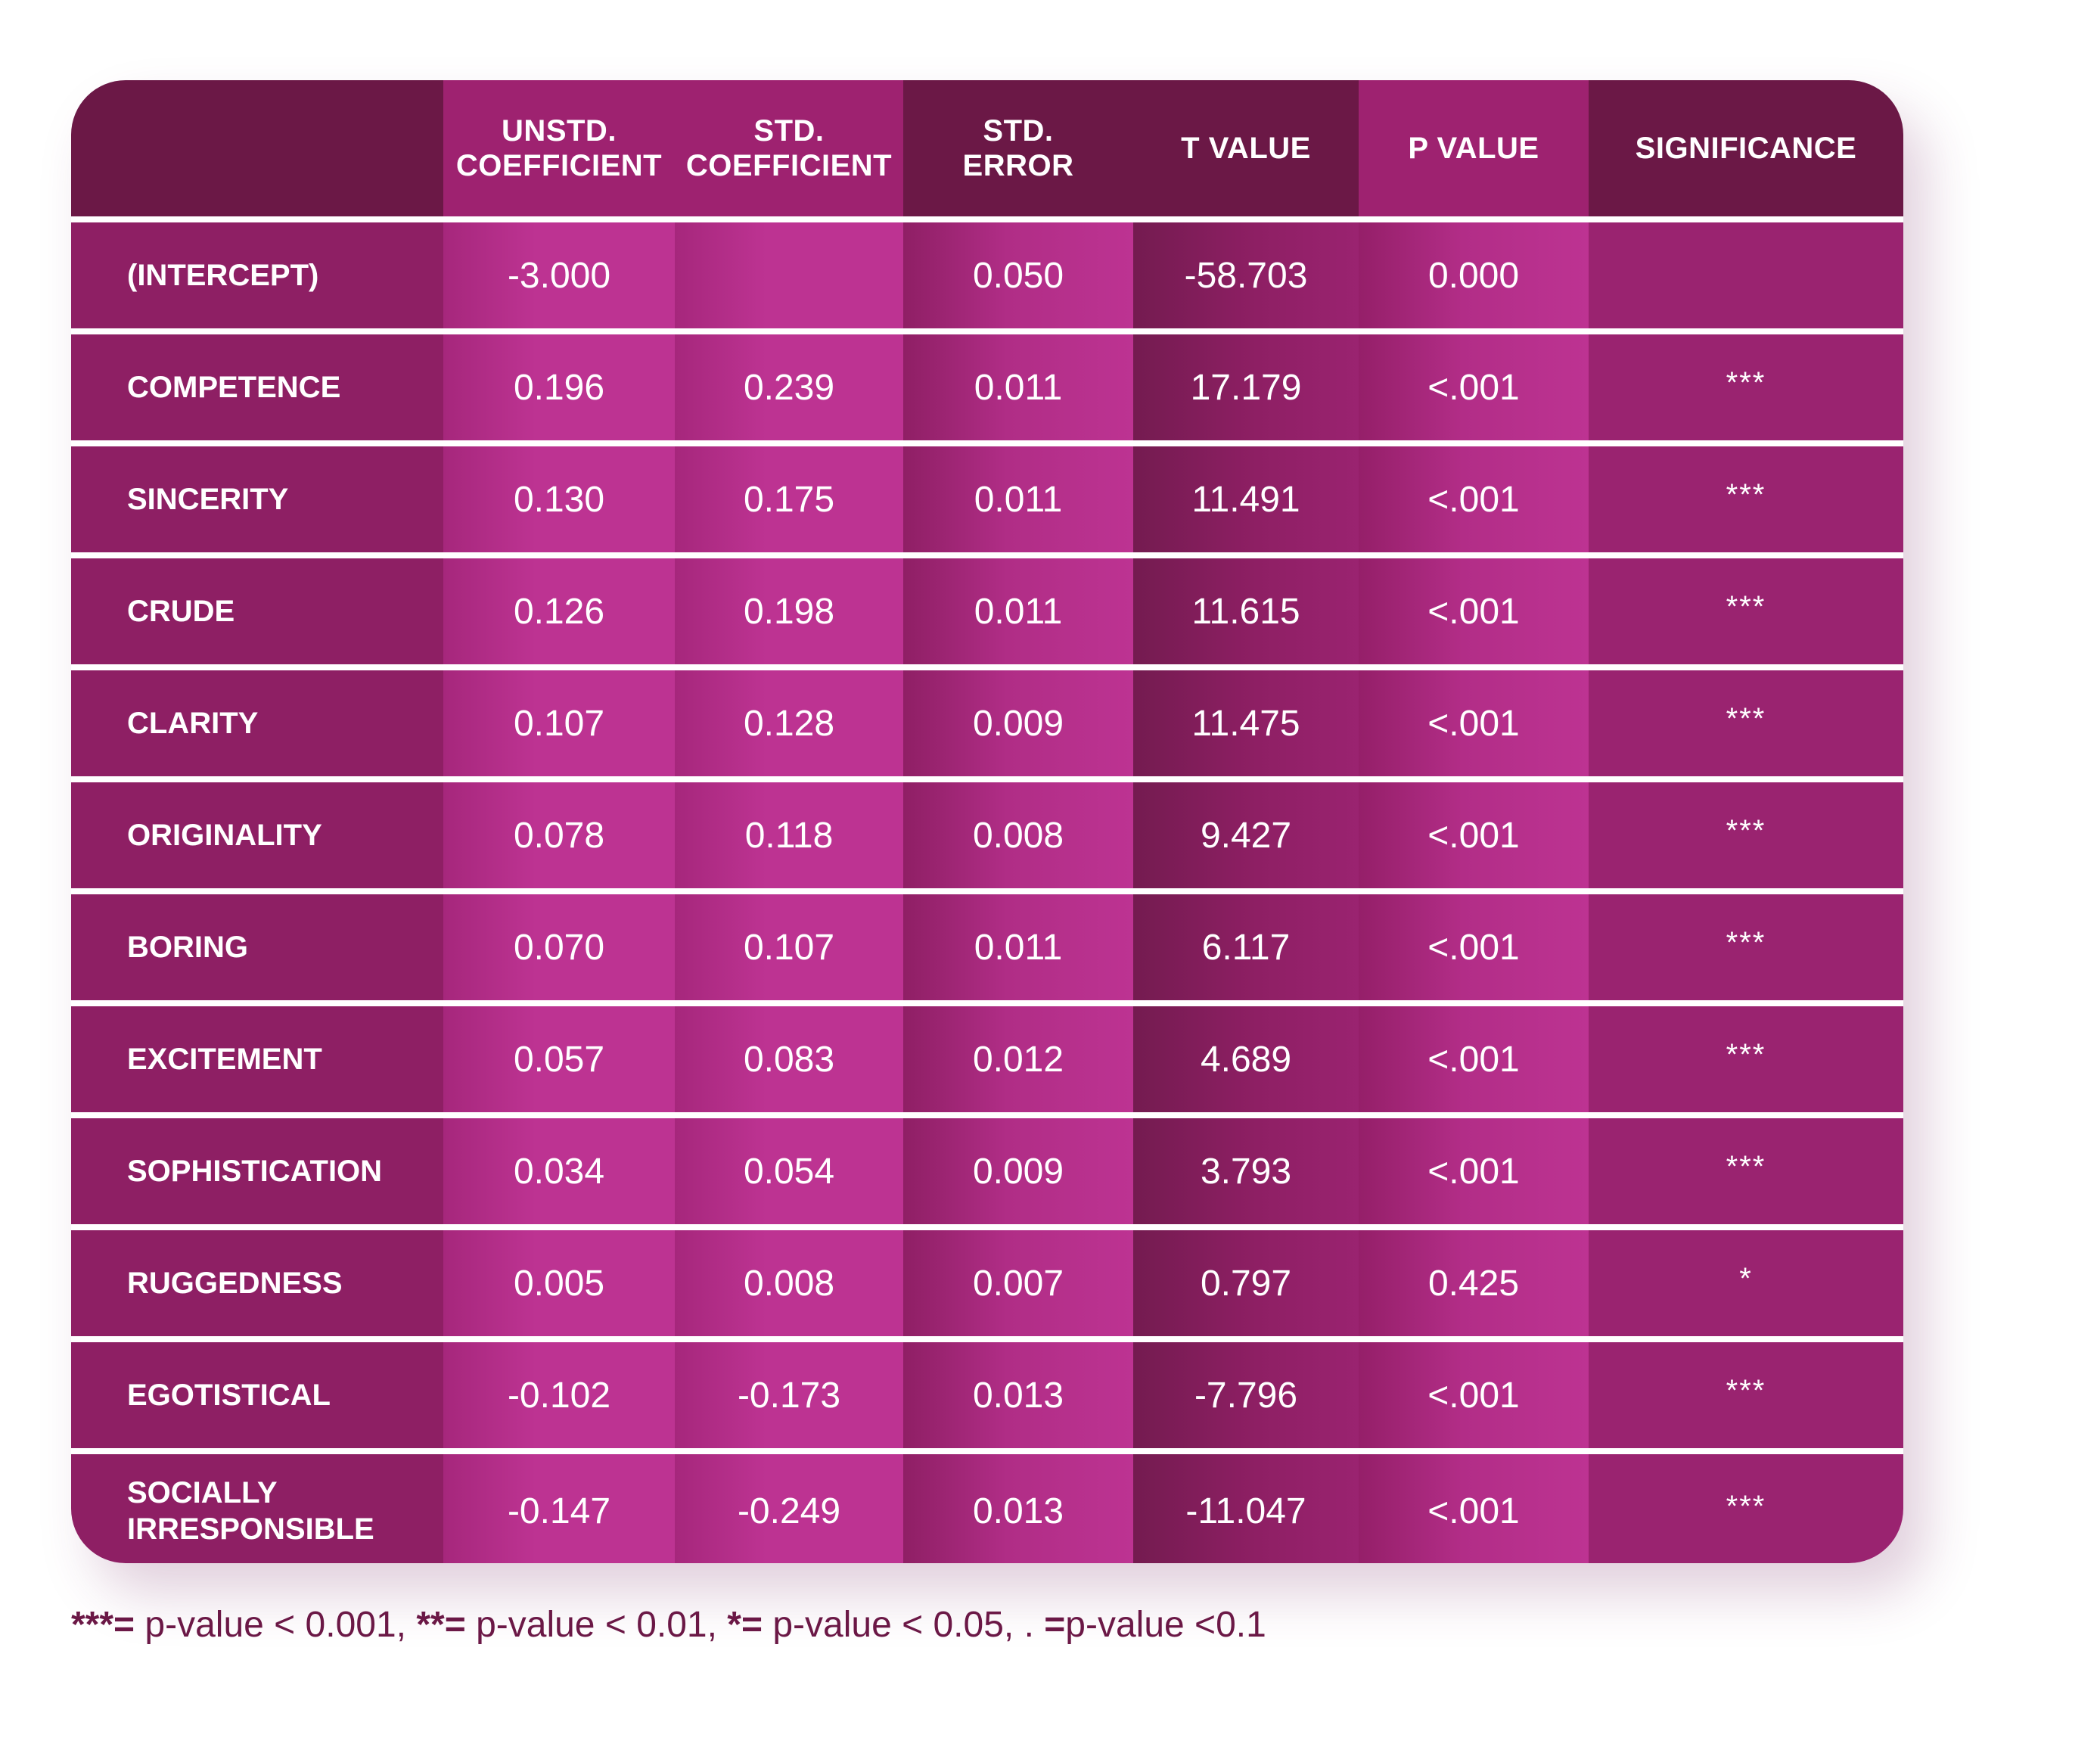 The image size is (2100, 1744). I want to click on unstd-coefficient-cell: 0.005, so click(559, 1283).